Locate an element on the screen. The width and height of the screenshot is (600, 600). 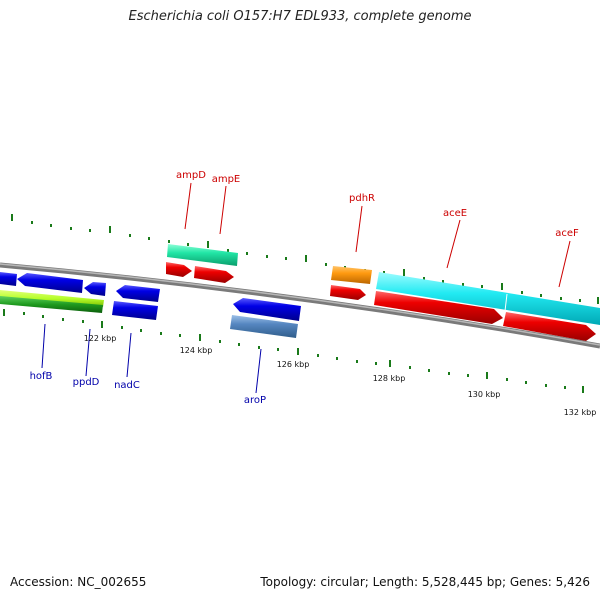
accession-text: Accession: NC_002655 is located at coordinates (78, 582).